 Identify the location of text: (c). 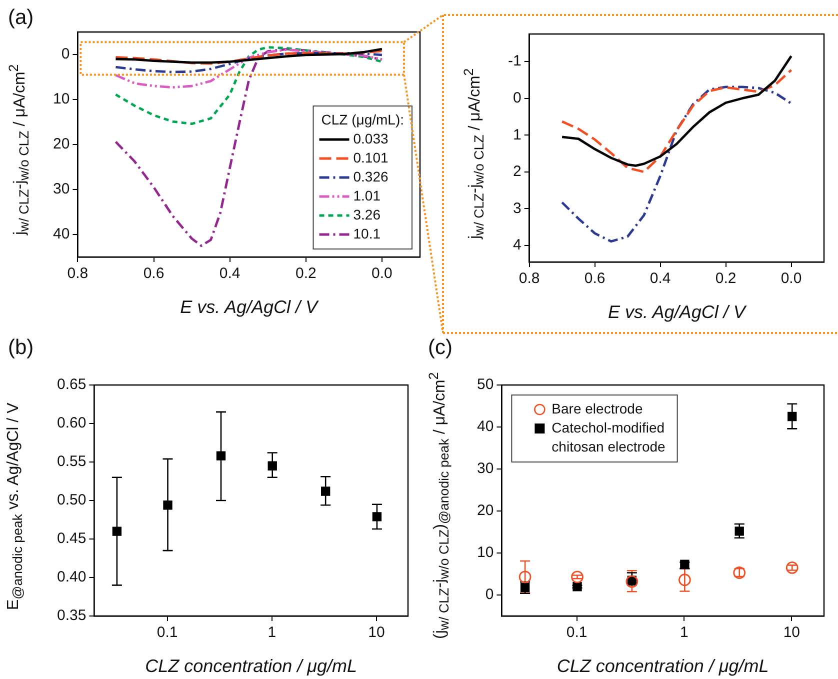
(440, 348).